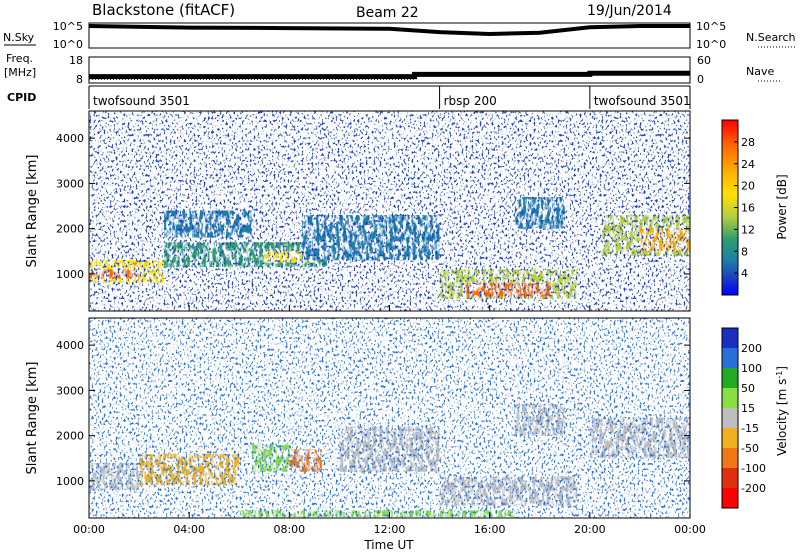 This screenshot has width=800, height=554. What do you see at coordinates (289, 529) in the screenshot?
I see `xtick-label: 08:00` at bounding box center [289, 529].